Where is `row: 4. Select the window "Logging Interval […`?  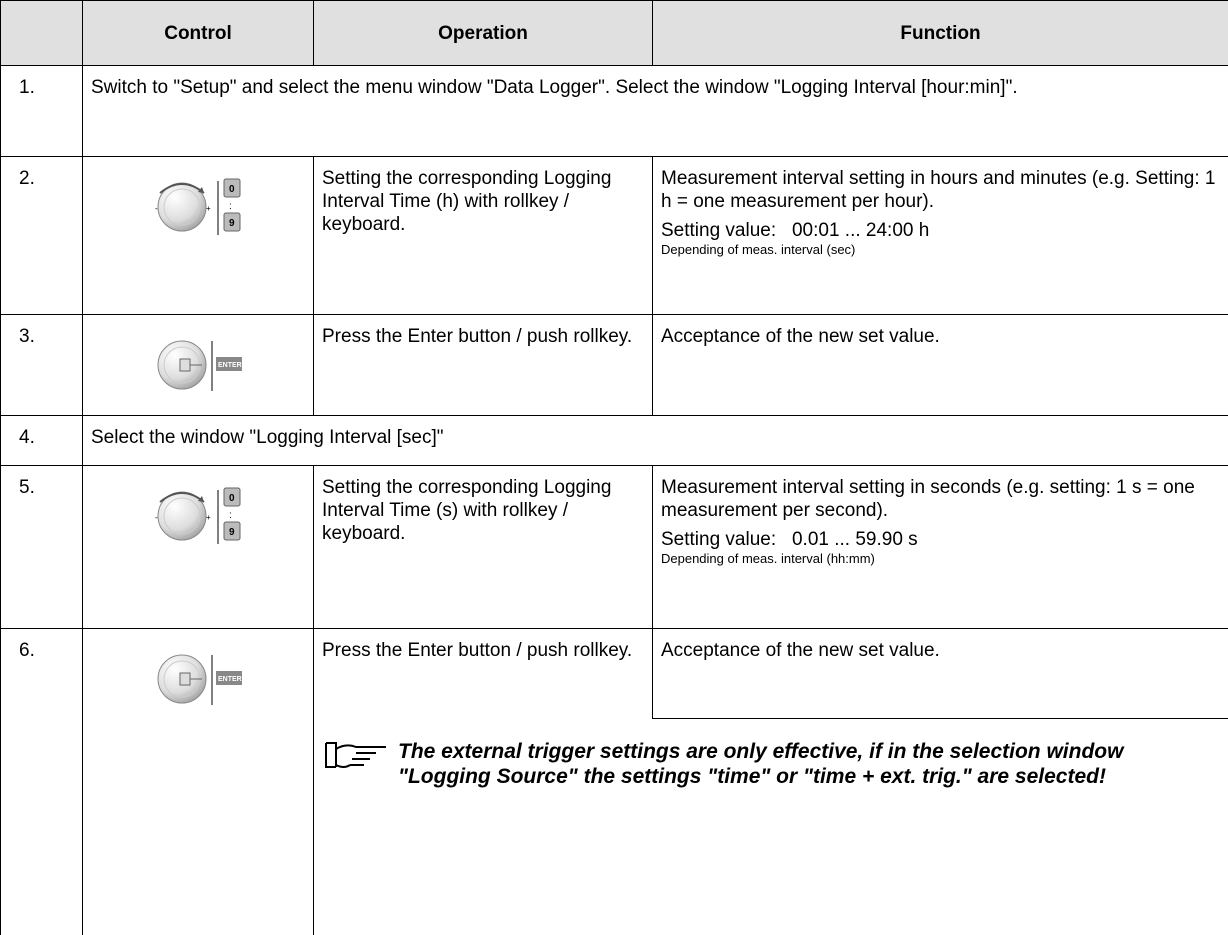
row: 4. Select the window "Logging Interval [… is located at coordinates (614, 440).